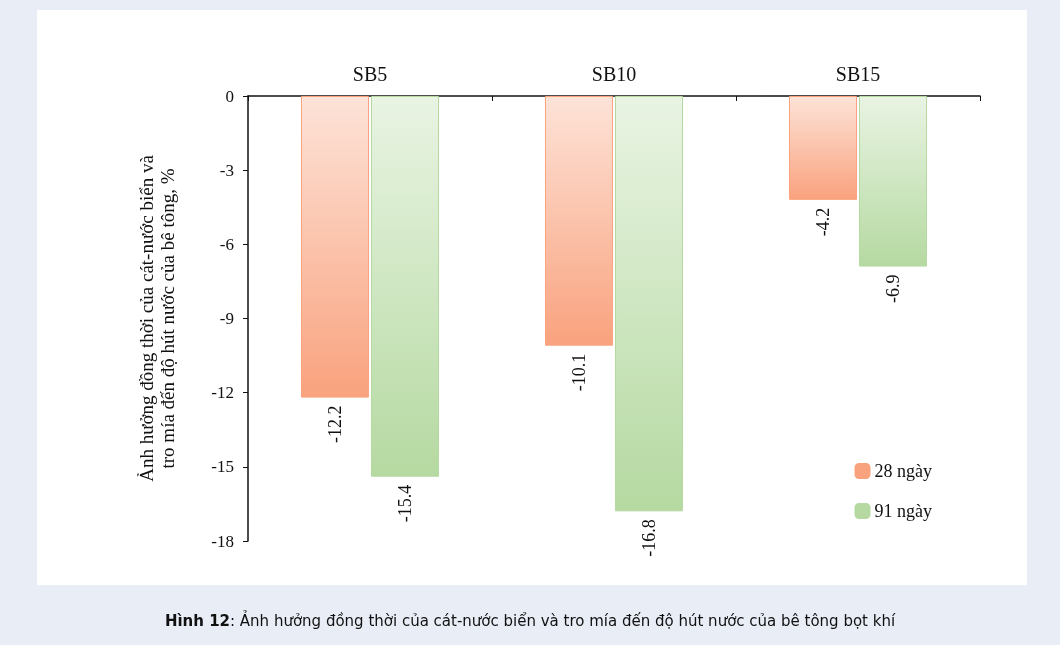 The image size is (1060, 645). I want to click on data-label: -6.9, so click(893, 289).